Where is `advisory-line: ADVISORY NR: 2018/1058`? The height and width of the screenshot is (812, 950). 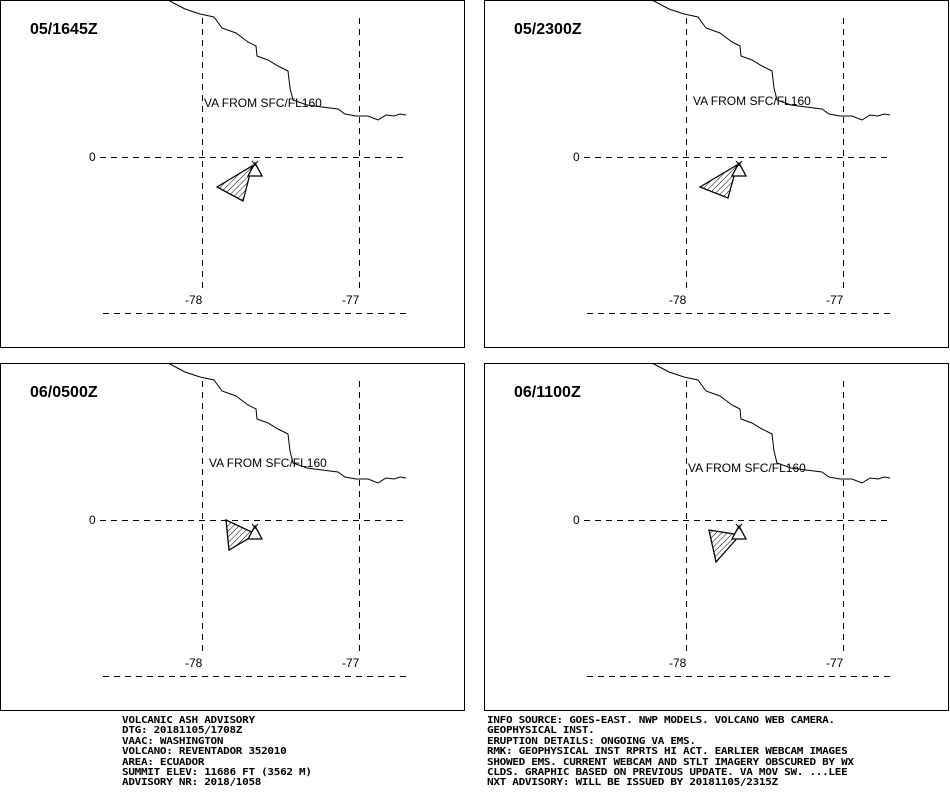
advisory-line: ADVISORY NR: 2018/1058 is located at coordinates (192, 782).